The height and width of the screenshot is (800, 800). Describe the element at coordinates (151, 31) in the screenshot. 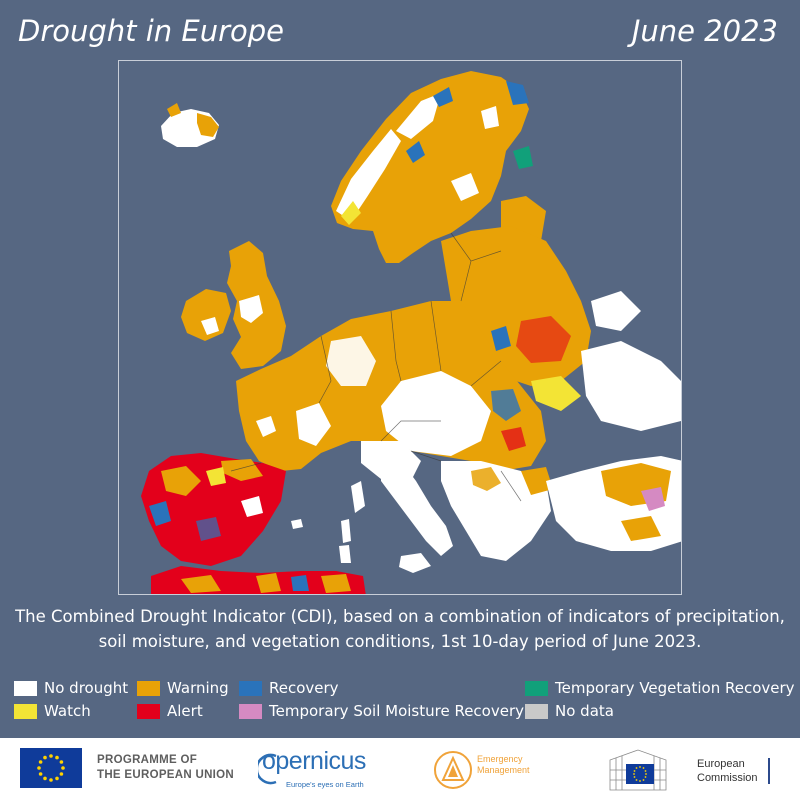

I see `map-title: Drought in Europe` at that location.